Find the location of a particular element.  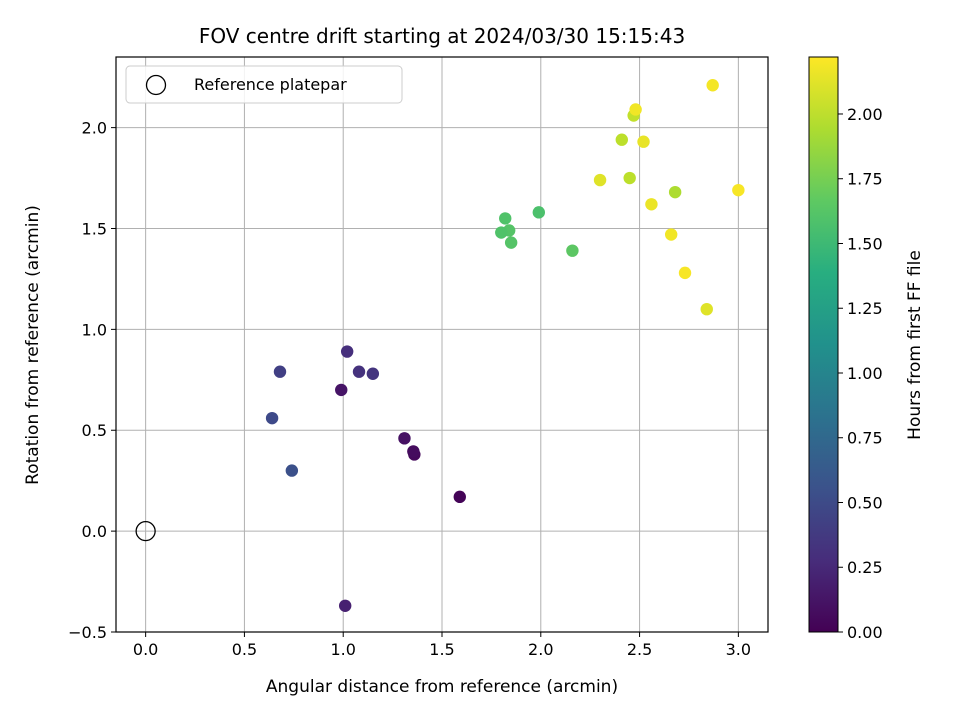

colorbar-label: Hours from first FF file is located at coordinates (915, 345).